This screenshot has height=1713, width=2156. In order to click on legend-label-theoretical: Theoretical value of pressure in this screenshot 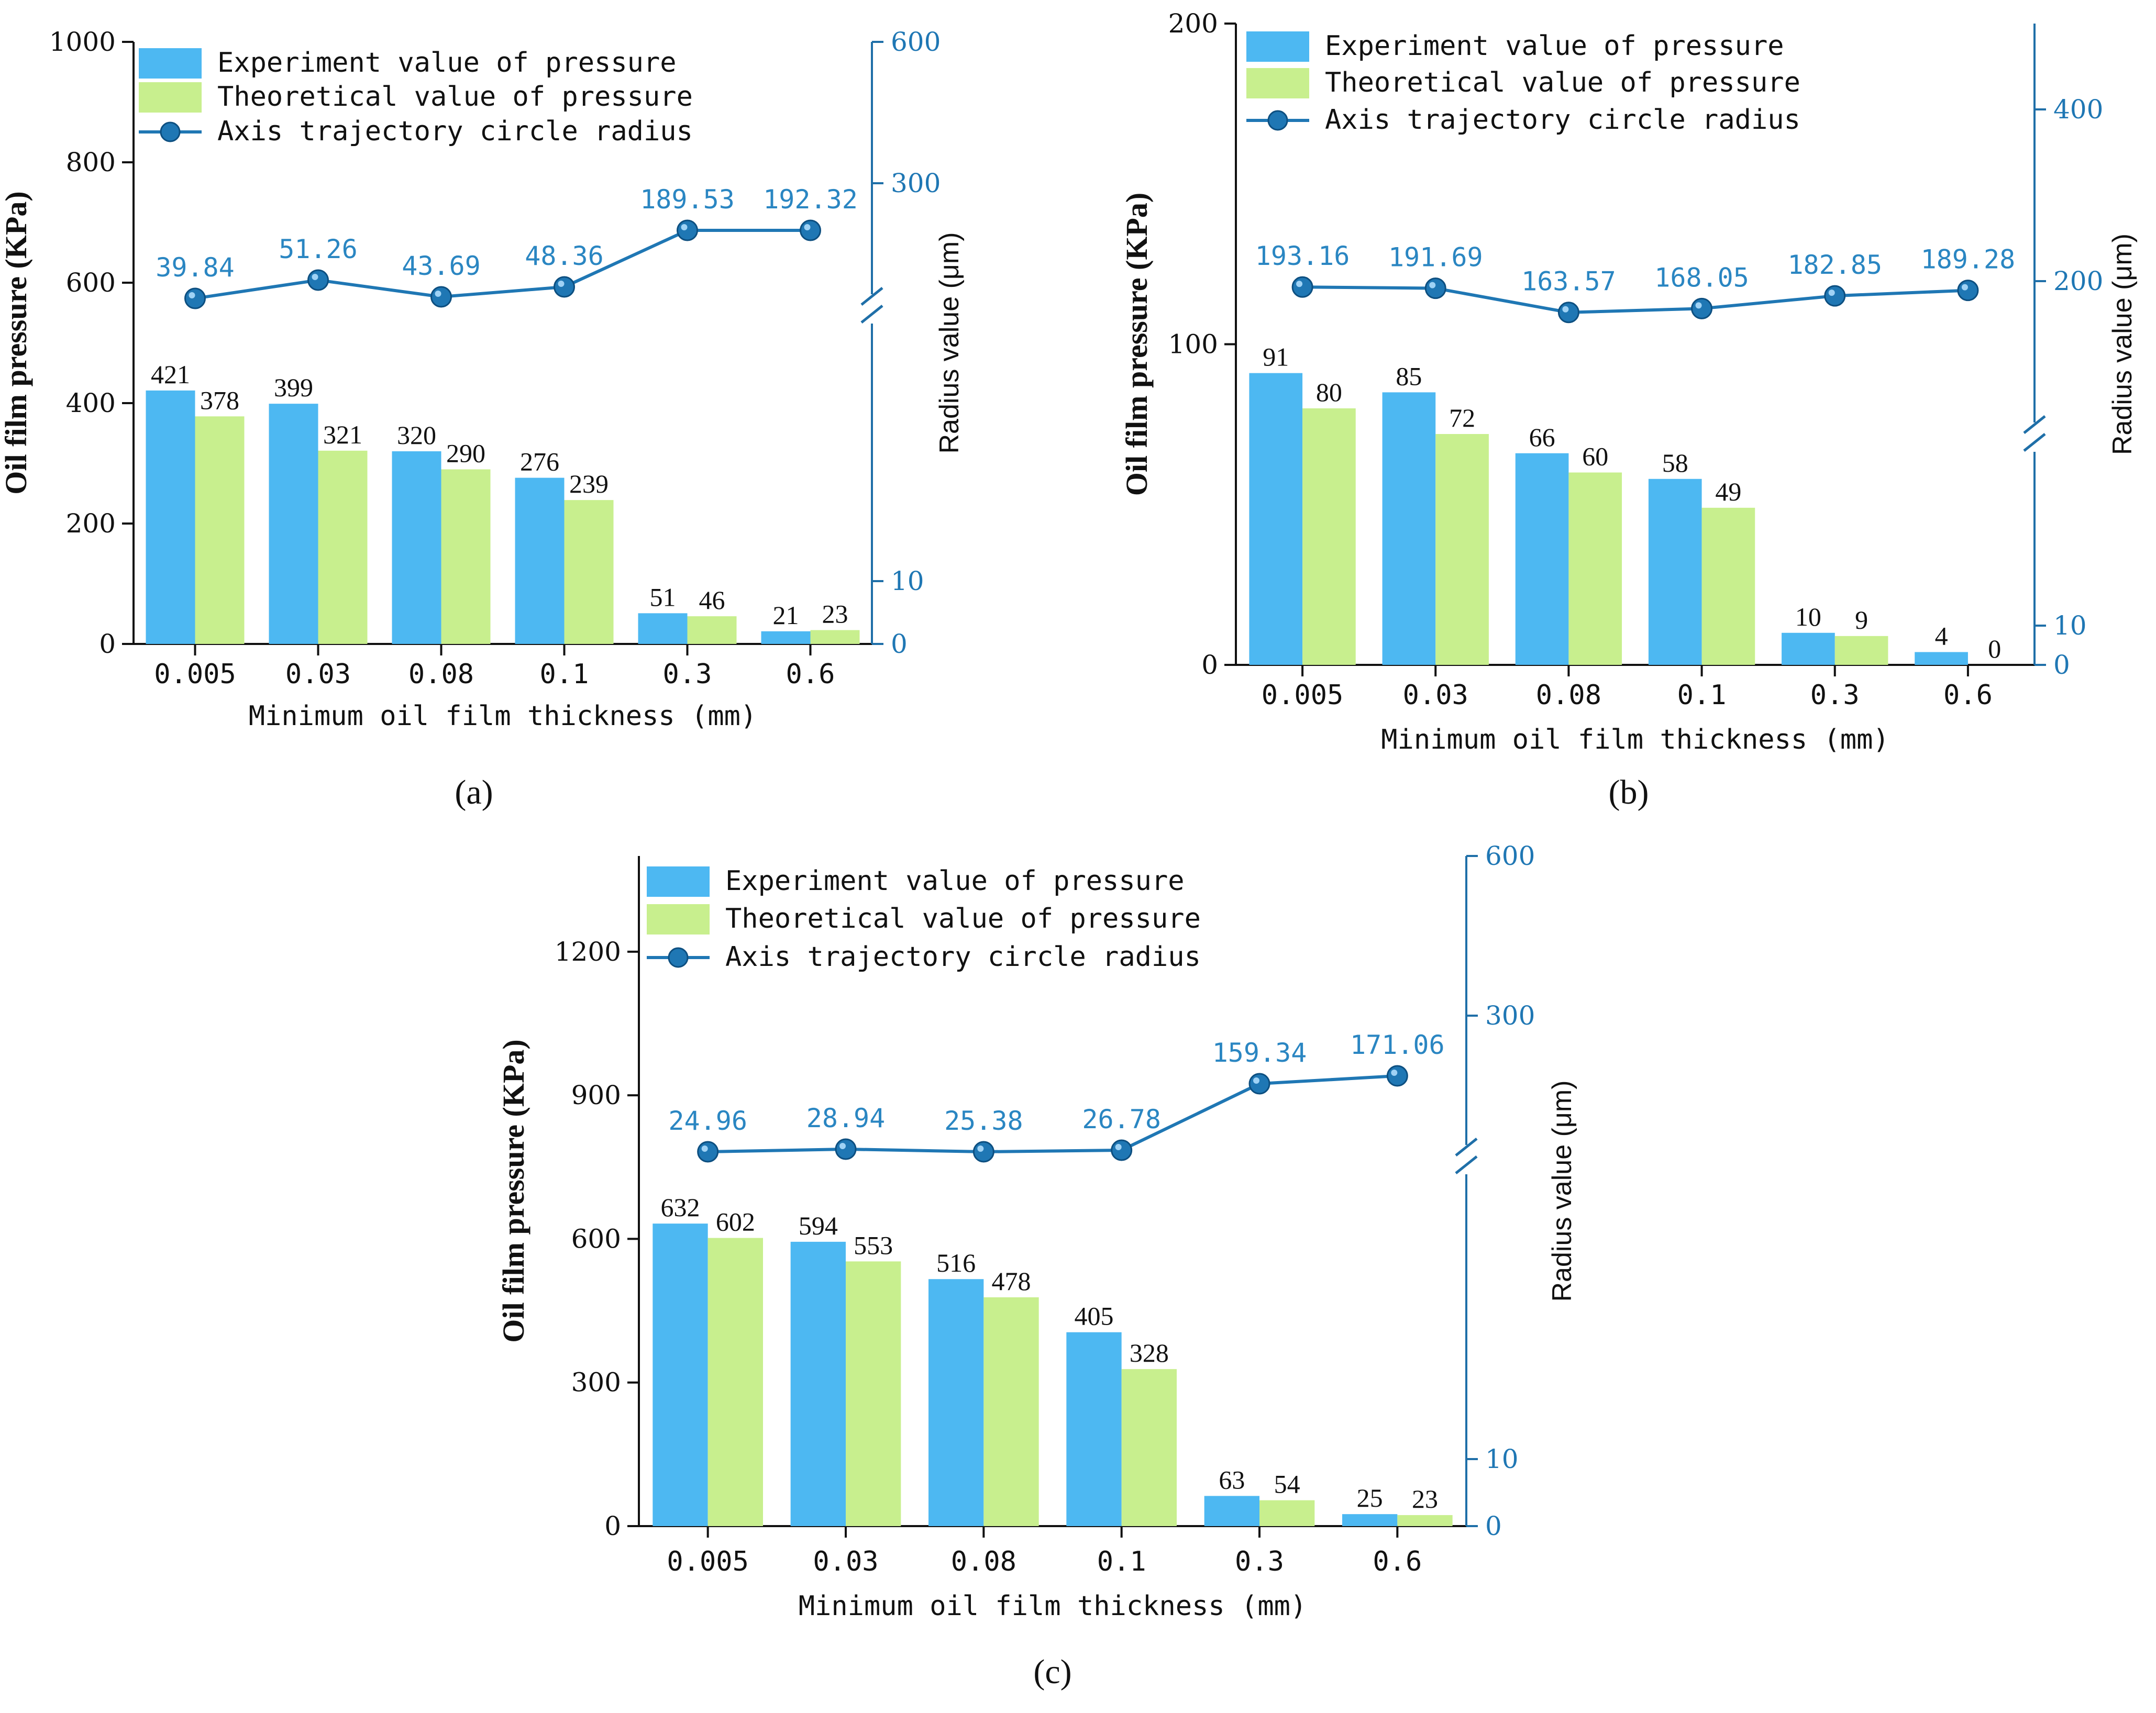, I will do `click(455, 97)`.